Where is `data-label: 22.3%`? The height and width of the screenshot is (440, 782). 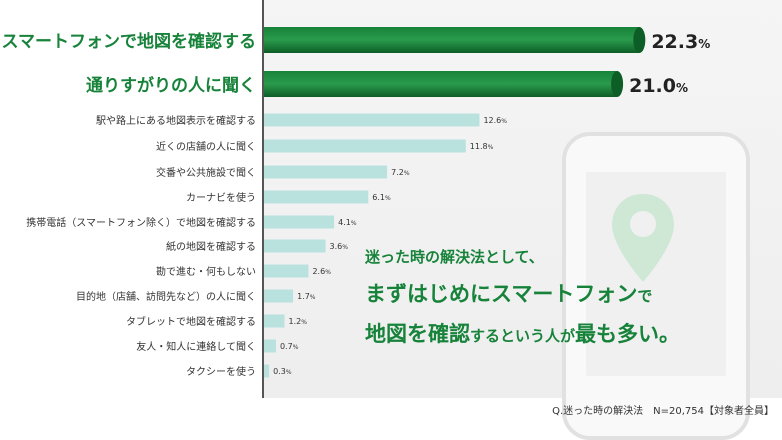 data-label: 22.3% is located at coordinates (680, 42).